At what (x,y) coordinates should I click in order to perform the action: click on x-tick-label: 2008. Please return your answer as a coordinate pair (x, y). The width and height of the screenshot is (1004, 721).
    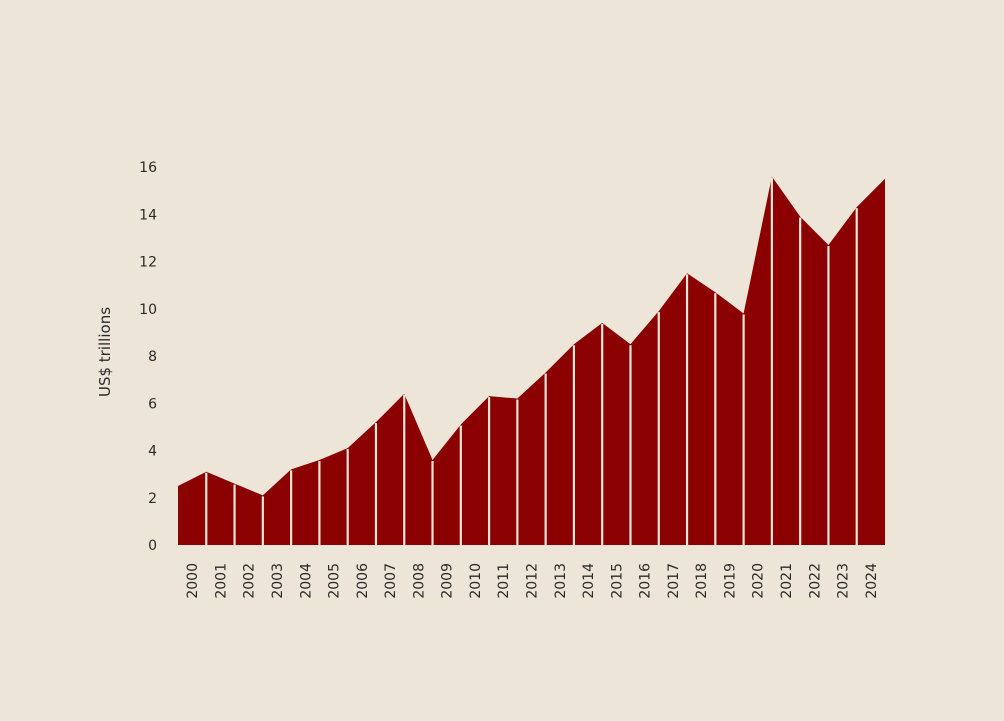
    Looking at the image, I should click on (419, 581).